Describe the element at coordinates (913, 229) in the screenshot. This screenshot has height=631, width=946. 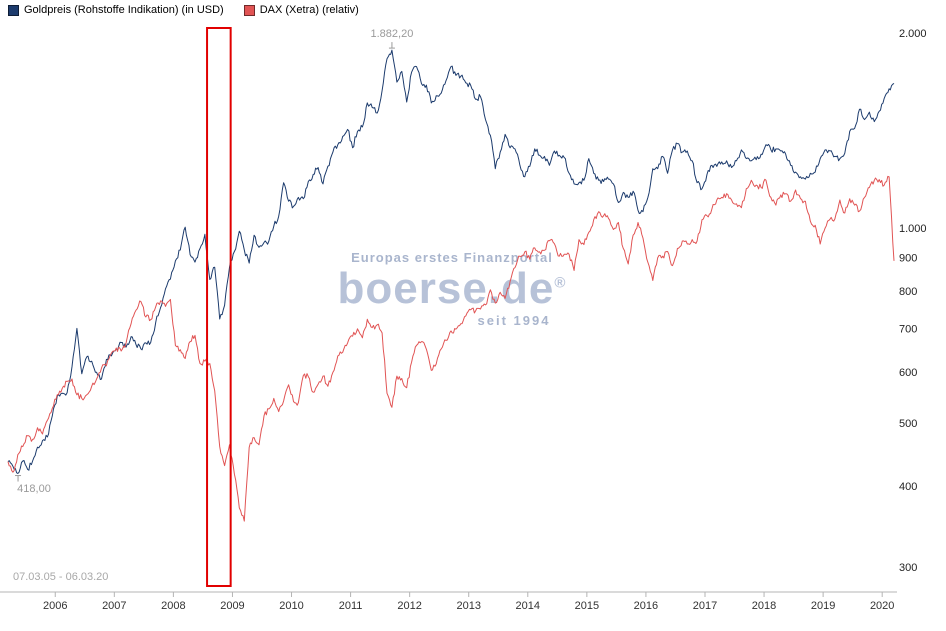
I see `y-axis-price-label: 1.000` at that location.